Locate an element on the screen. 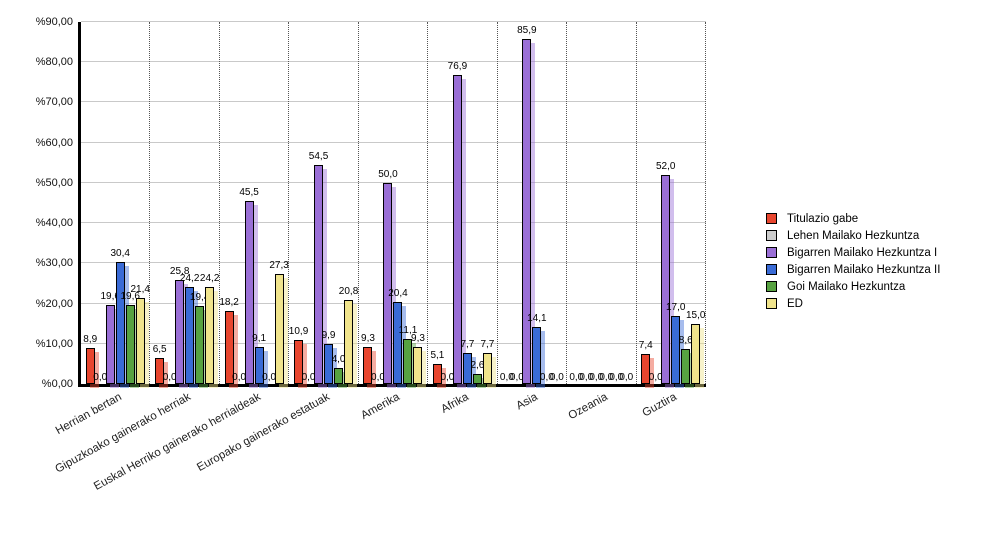 The image size is (1000, 550). bar-slot: 14,1 is located at coordinates (537, 203).